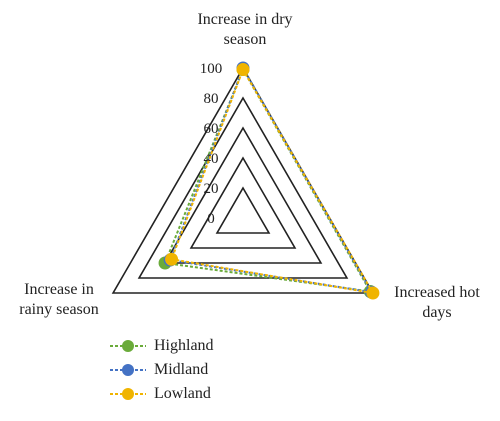  What do you see at coordinates (181, 369) in the screenshot?
I see `legend-label-midland: Midland` at bounding box center [181, 369].